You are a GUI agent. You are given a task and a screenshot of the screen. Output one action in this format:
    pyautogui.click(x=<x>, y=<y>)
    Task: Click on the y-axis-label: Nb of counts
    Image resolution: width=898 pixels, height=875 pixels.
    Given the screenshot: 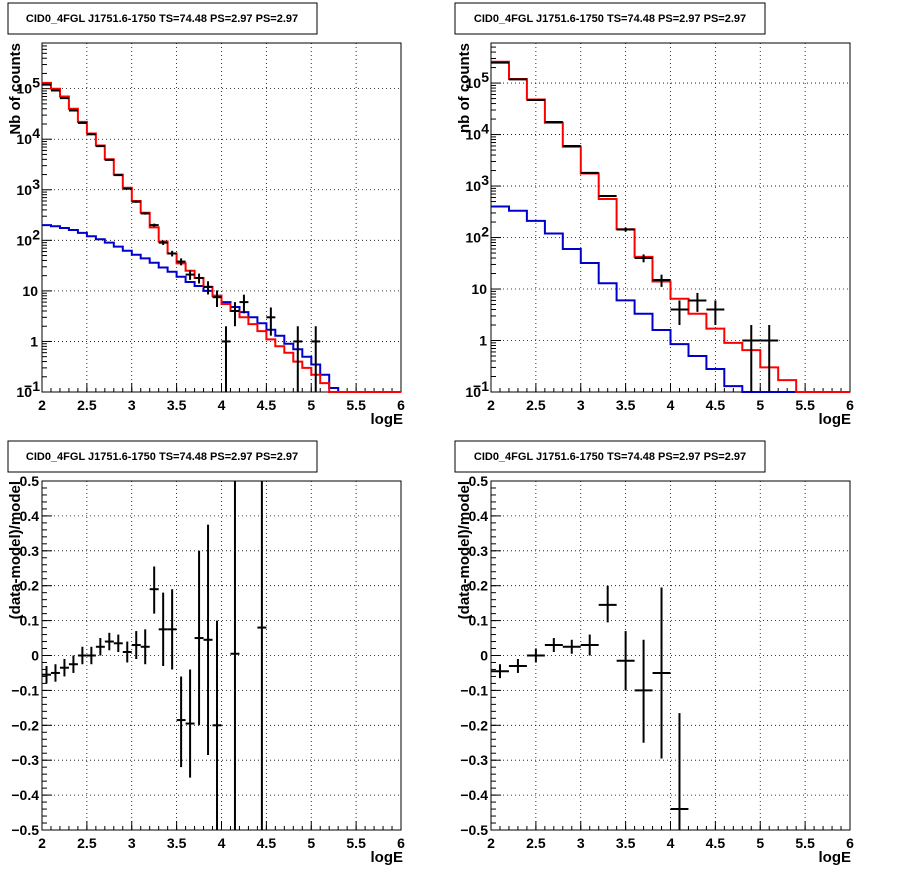 What is the action you would take?
    pyautogui.click(x=15, y=89)
    